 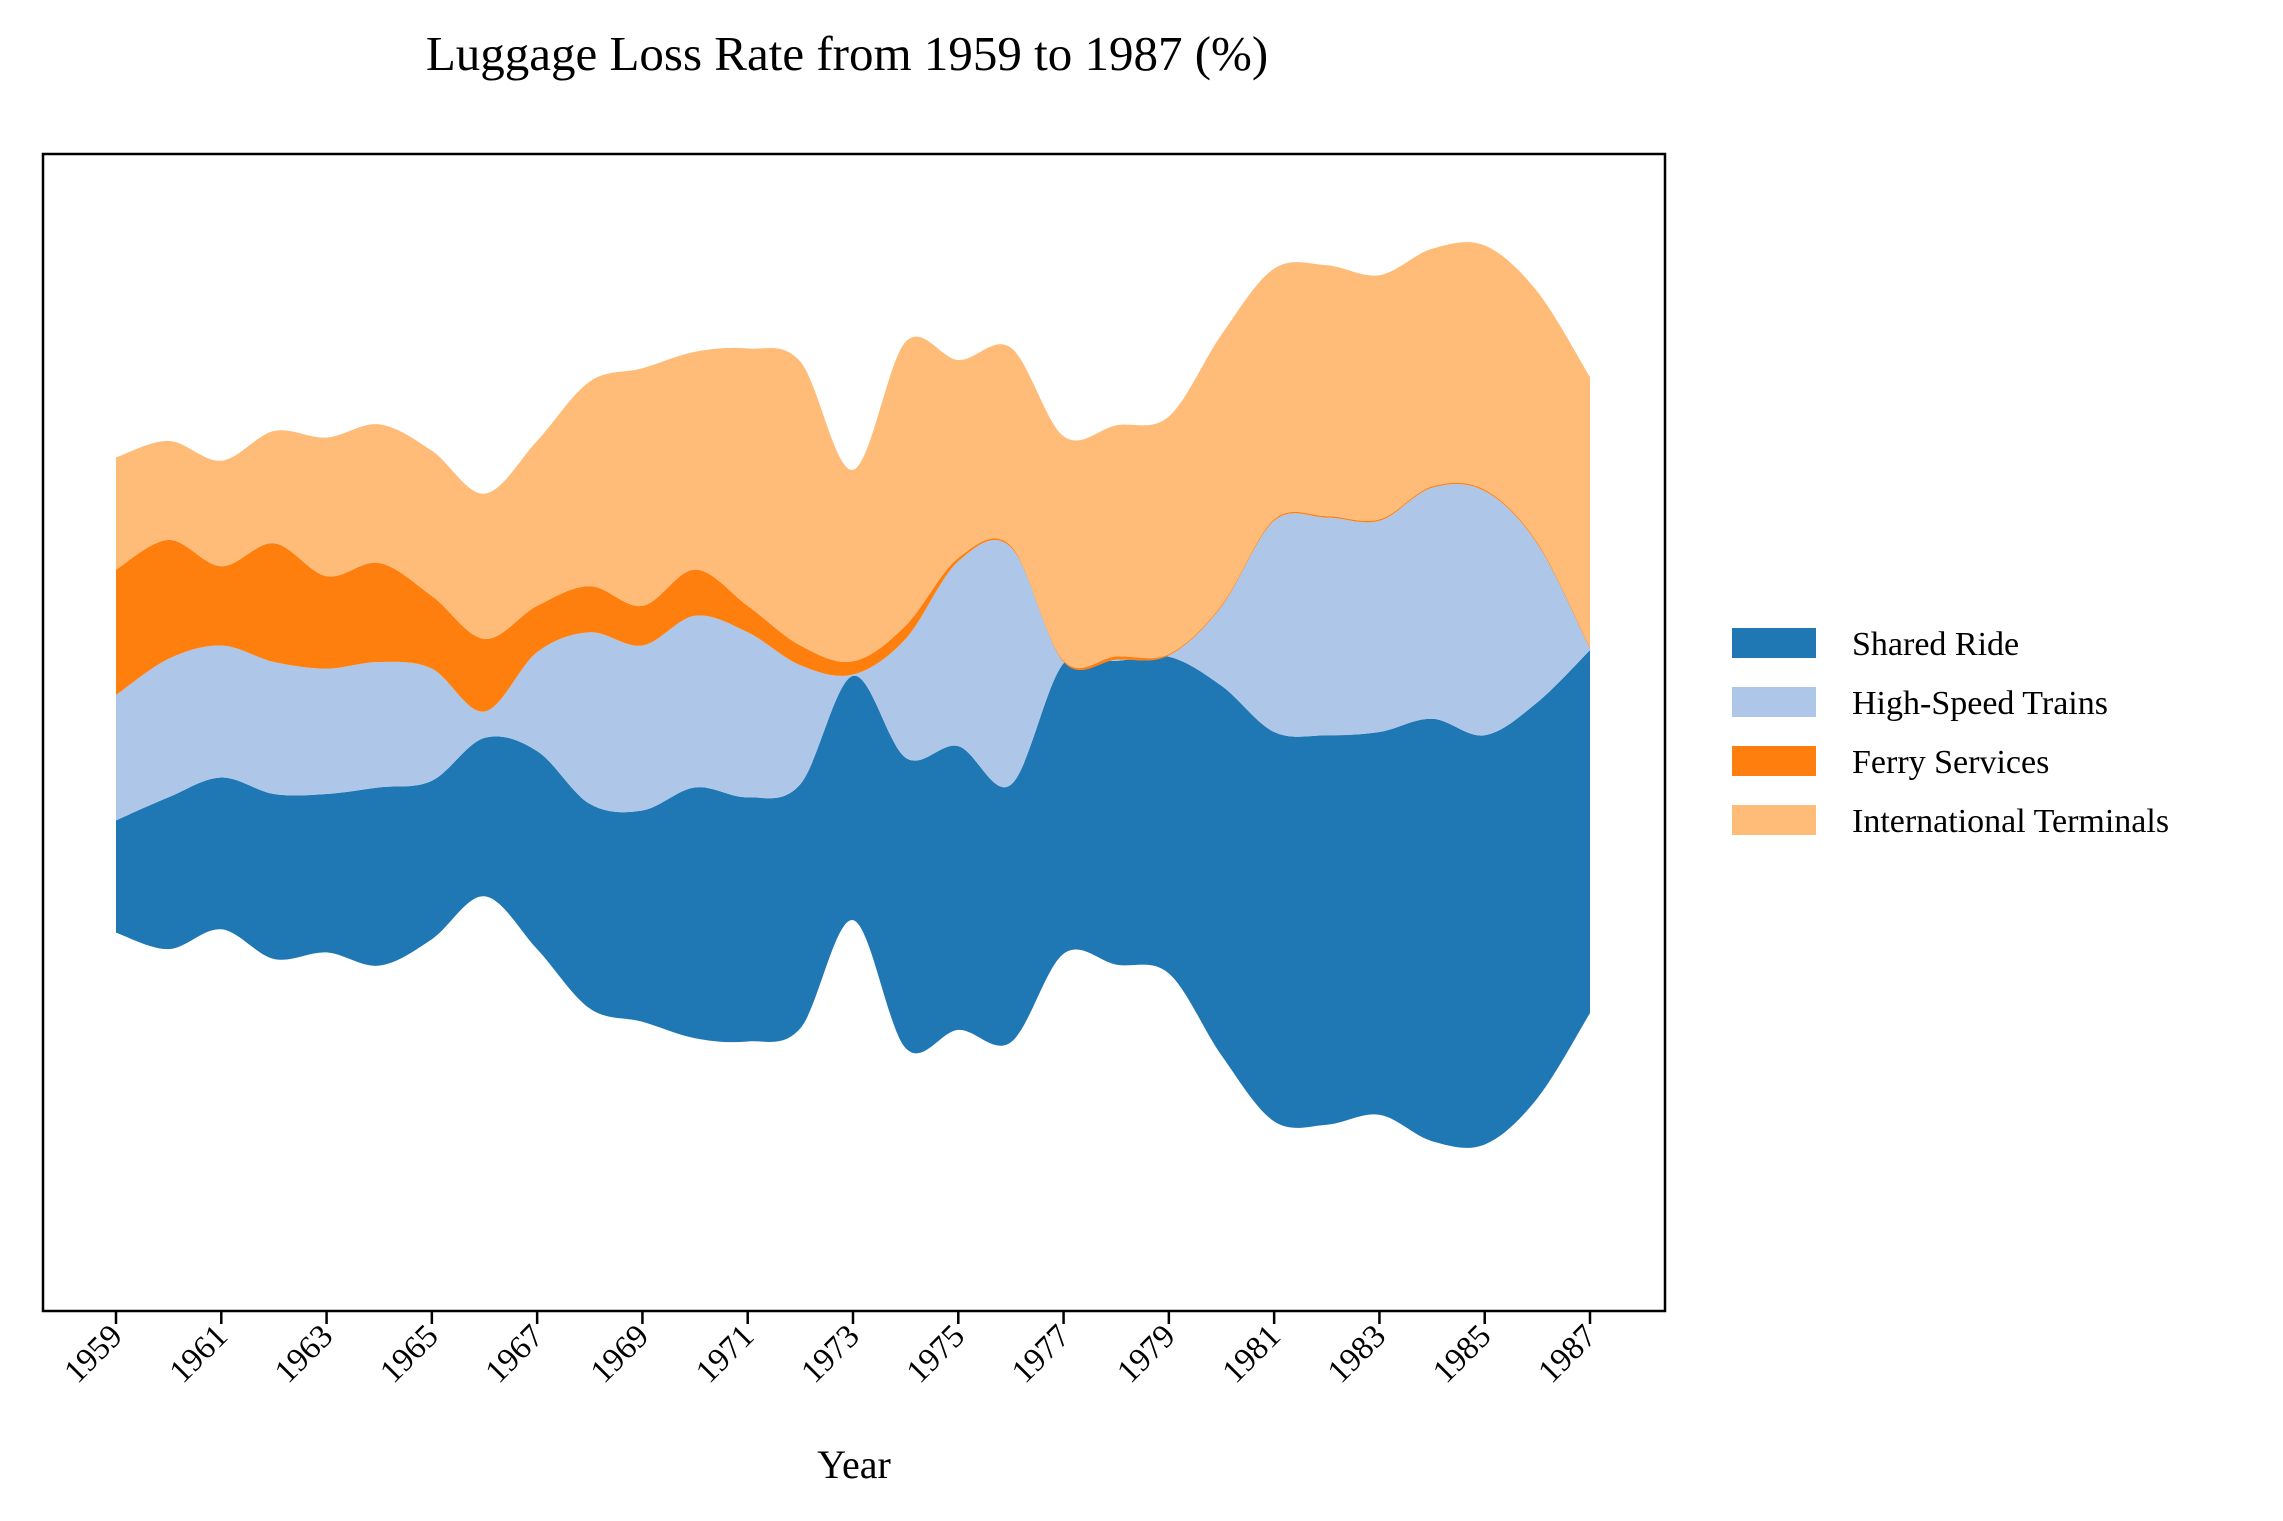 I want to click on chart-title: Luggage Loss Rate from 1959 to 1987 (%), so click(x=847, y=53).